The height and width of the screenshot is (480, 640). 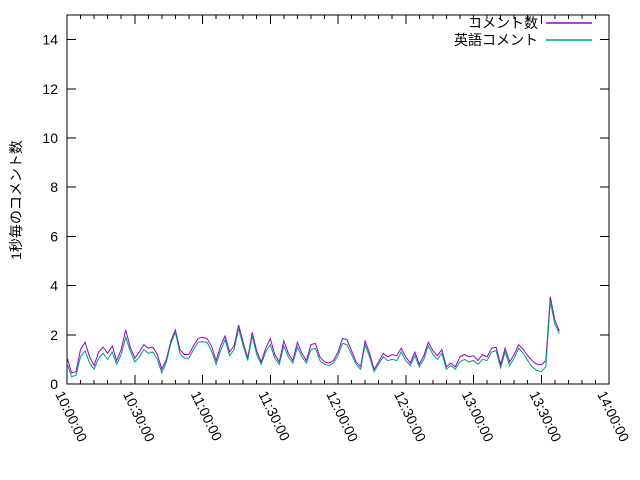 What do you see at coordinates (54, 384) in the screenshot?
I see `y-tick-label: 0` at bounding box center [54, 384].